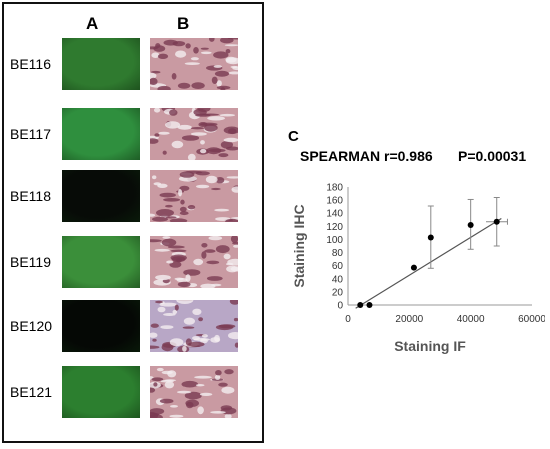  Describe the element at coordinates (334, 240) in the screenshot. I see `y-tick-label: 100` at that location.